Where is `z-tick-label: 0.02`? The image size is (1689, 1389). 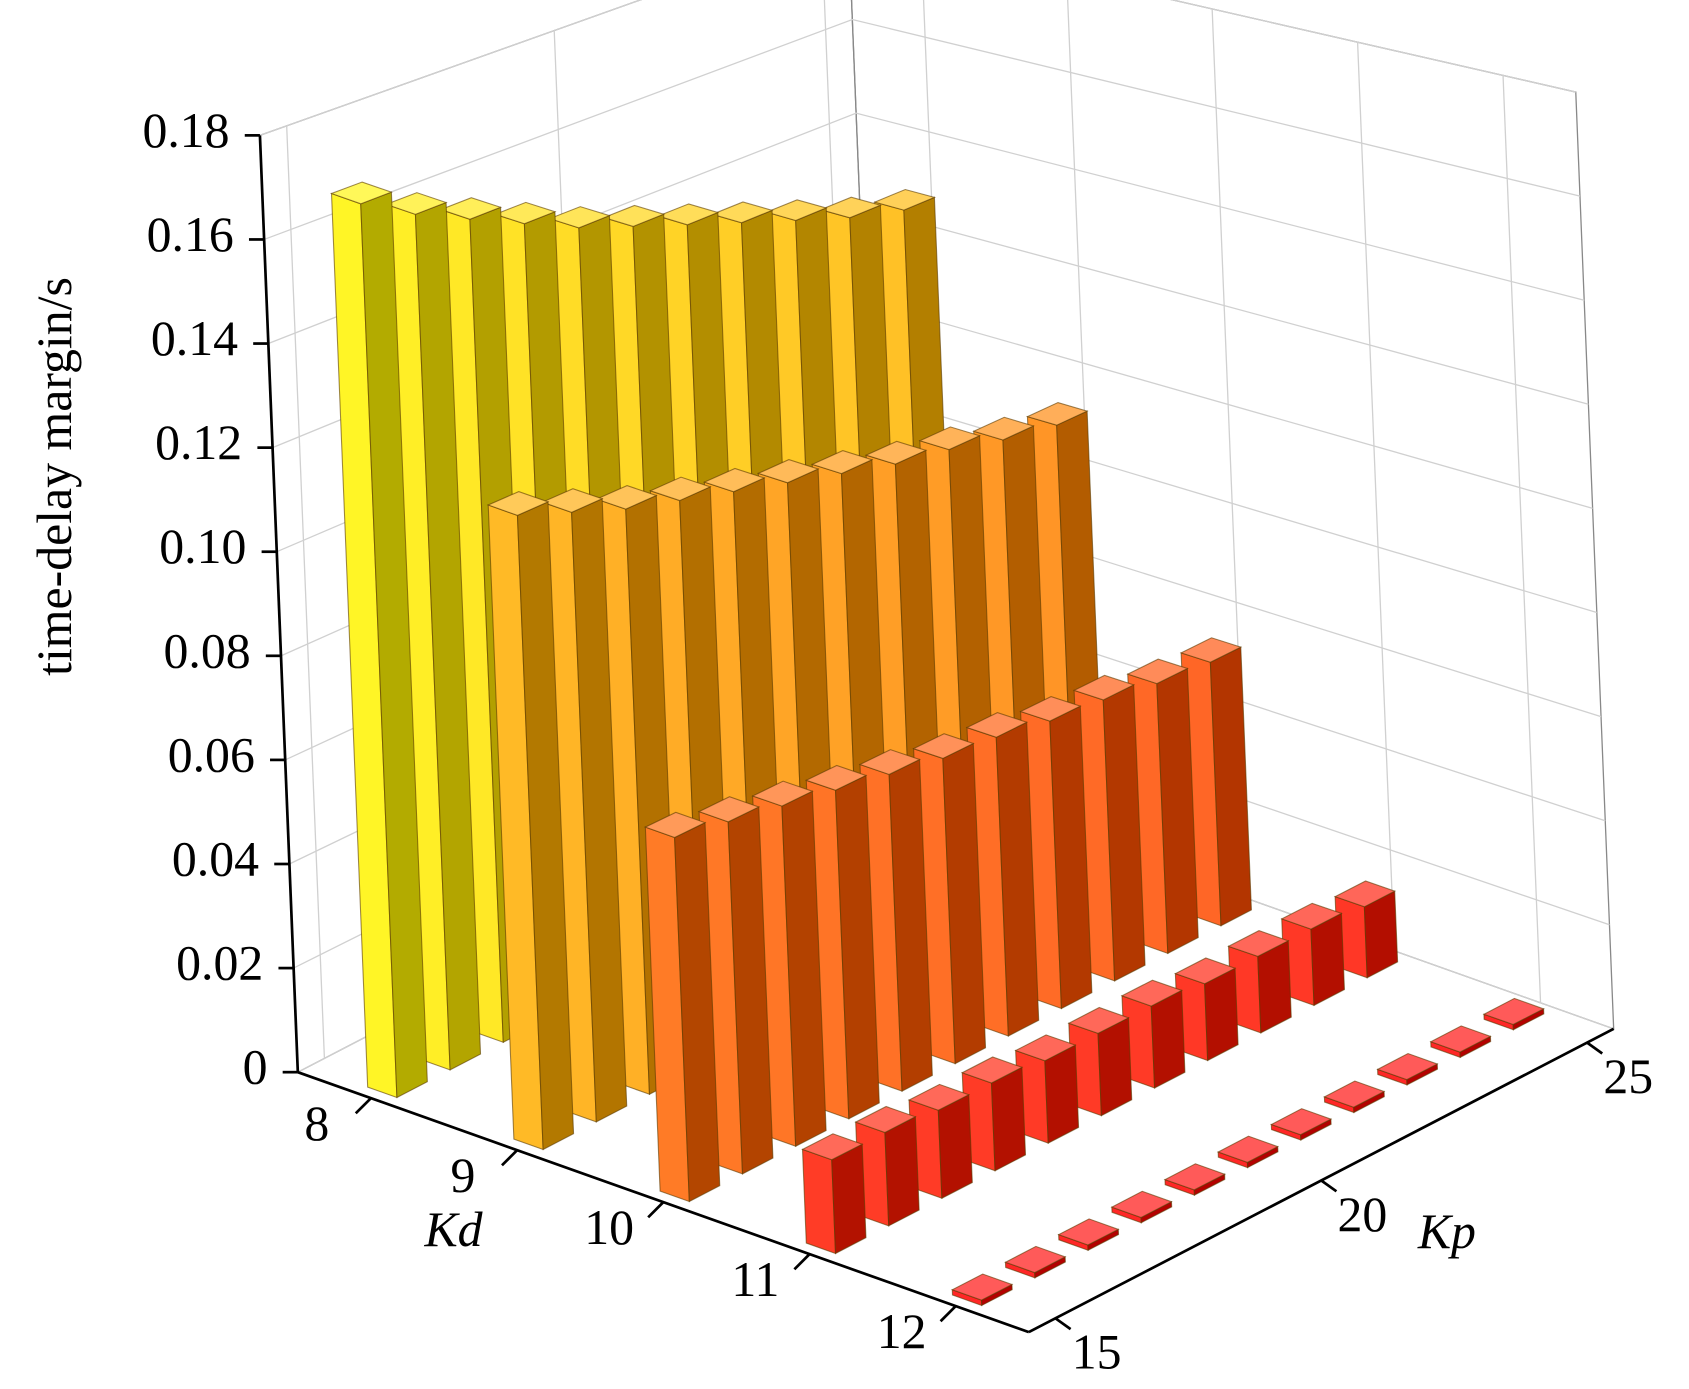 z-tick-label: 0.02 is located at coordinates (219, 963).